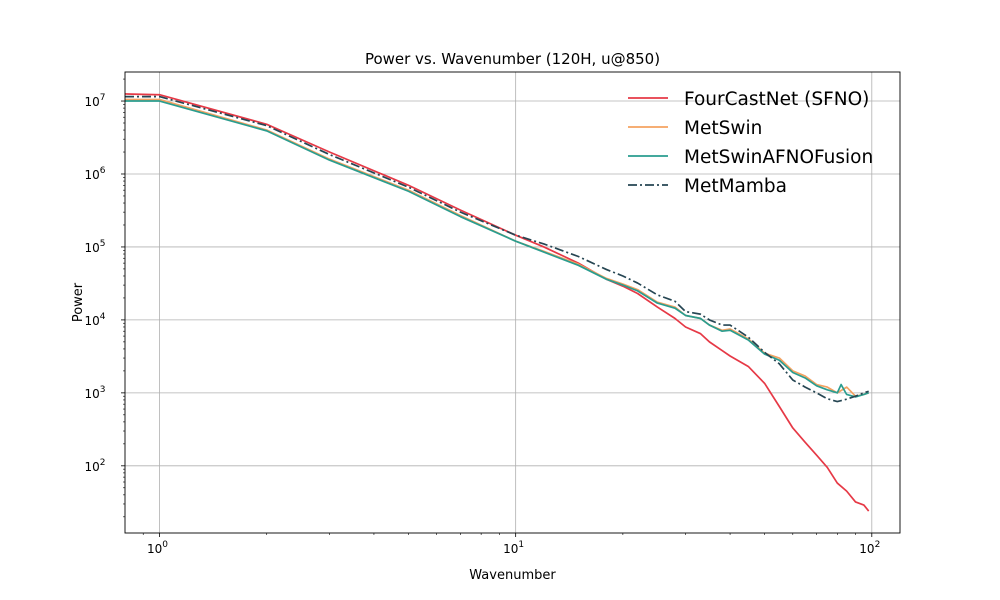 The width and height of the screenshot is (1000, 600). Describe the element at coordinates (165, 545) in the screenshot. I see `x-tick-exponent: 0` at that location.